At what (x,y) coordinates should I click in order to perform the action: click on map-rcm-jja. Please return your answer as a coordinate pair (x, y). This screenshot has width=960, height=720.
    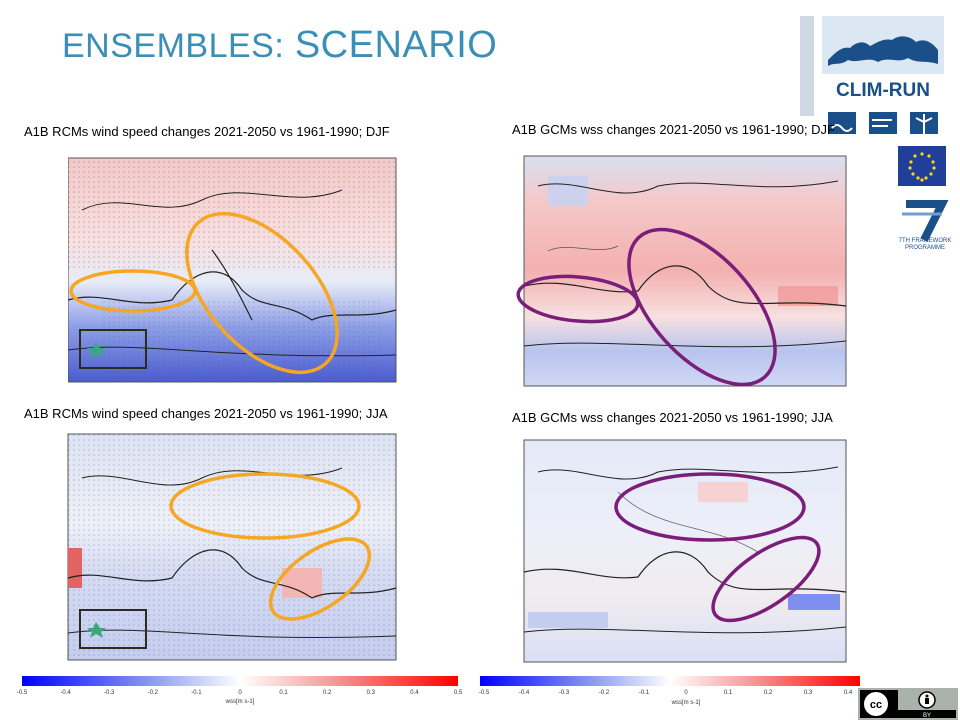
    Looking at the image, I should click on (232, 547).